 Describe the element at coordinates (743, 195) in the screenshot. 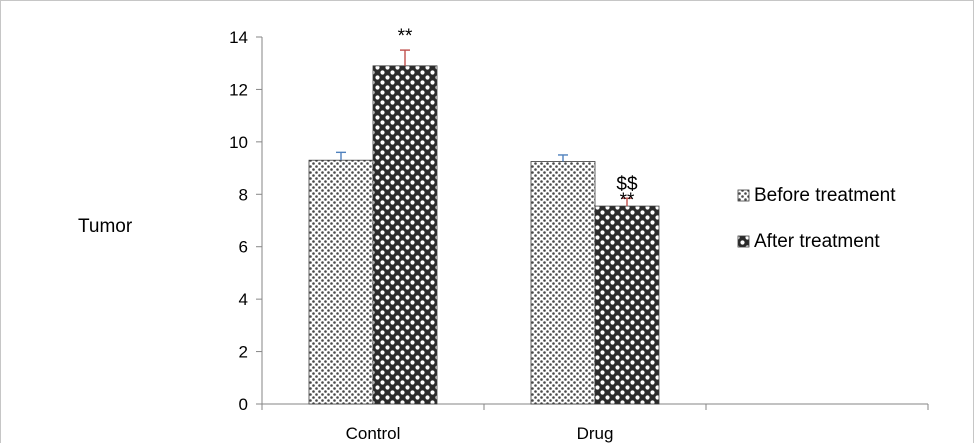

I see `legend-swatch-before` at that location.